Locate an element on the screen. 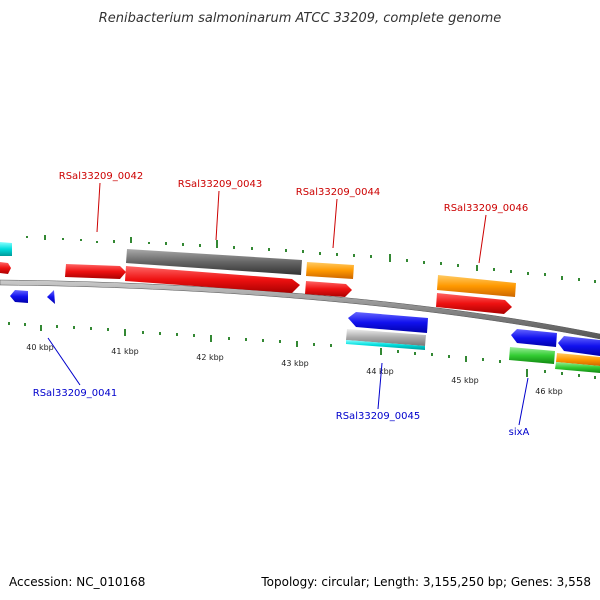 The image size is (600, 600). gene-label-sixa: sixA is located at coordinates (519, 432).